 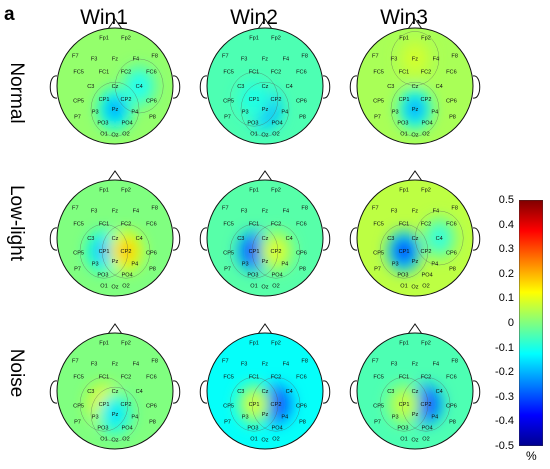 I want to click on panel-letter: a, so click(x=9, y=14).